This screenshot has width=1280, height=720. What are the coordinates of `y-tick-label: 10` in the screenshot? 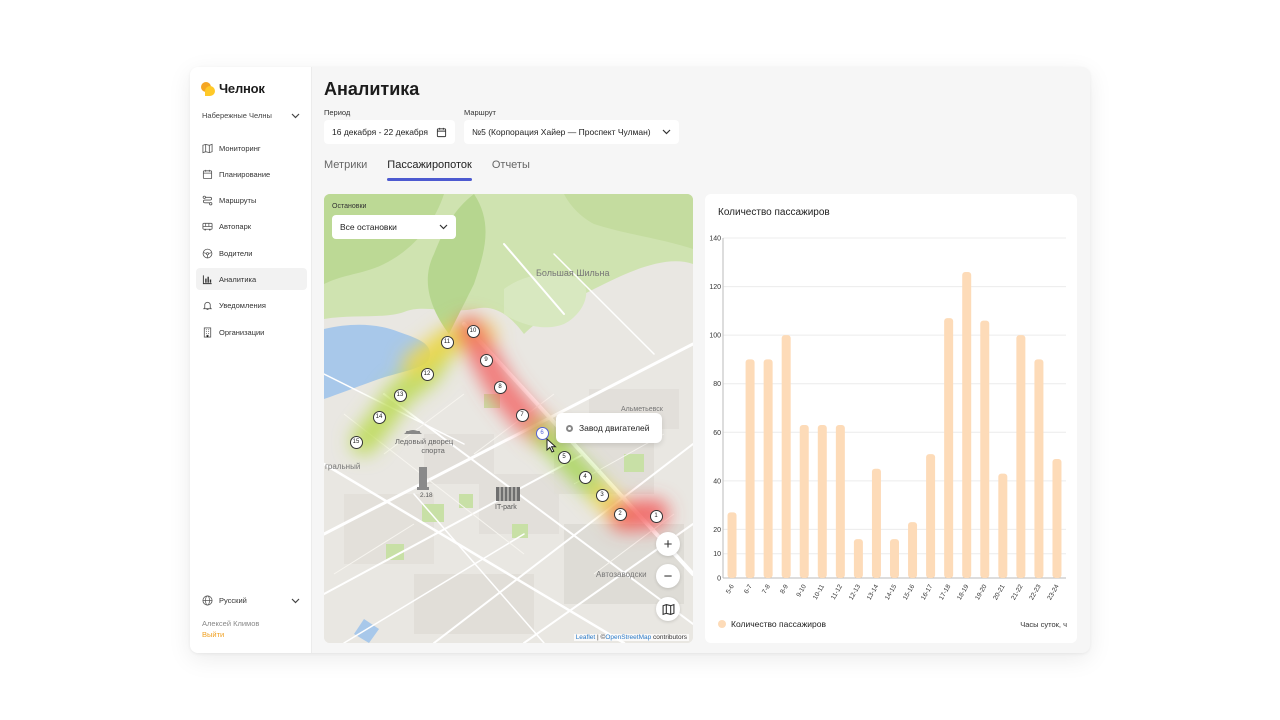 It's located at (717, 554).